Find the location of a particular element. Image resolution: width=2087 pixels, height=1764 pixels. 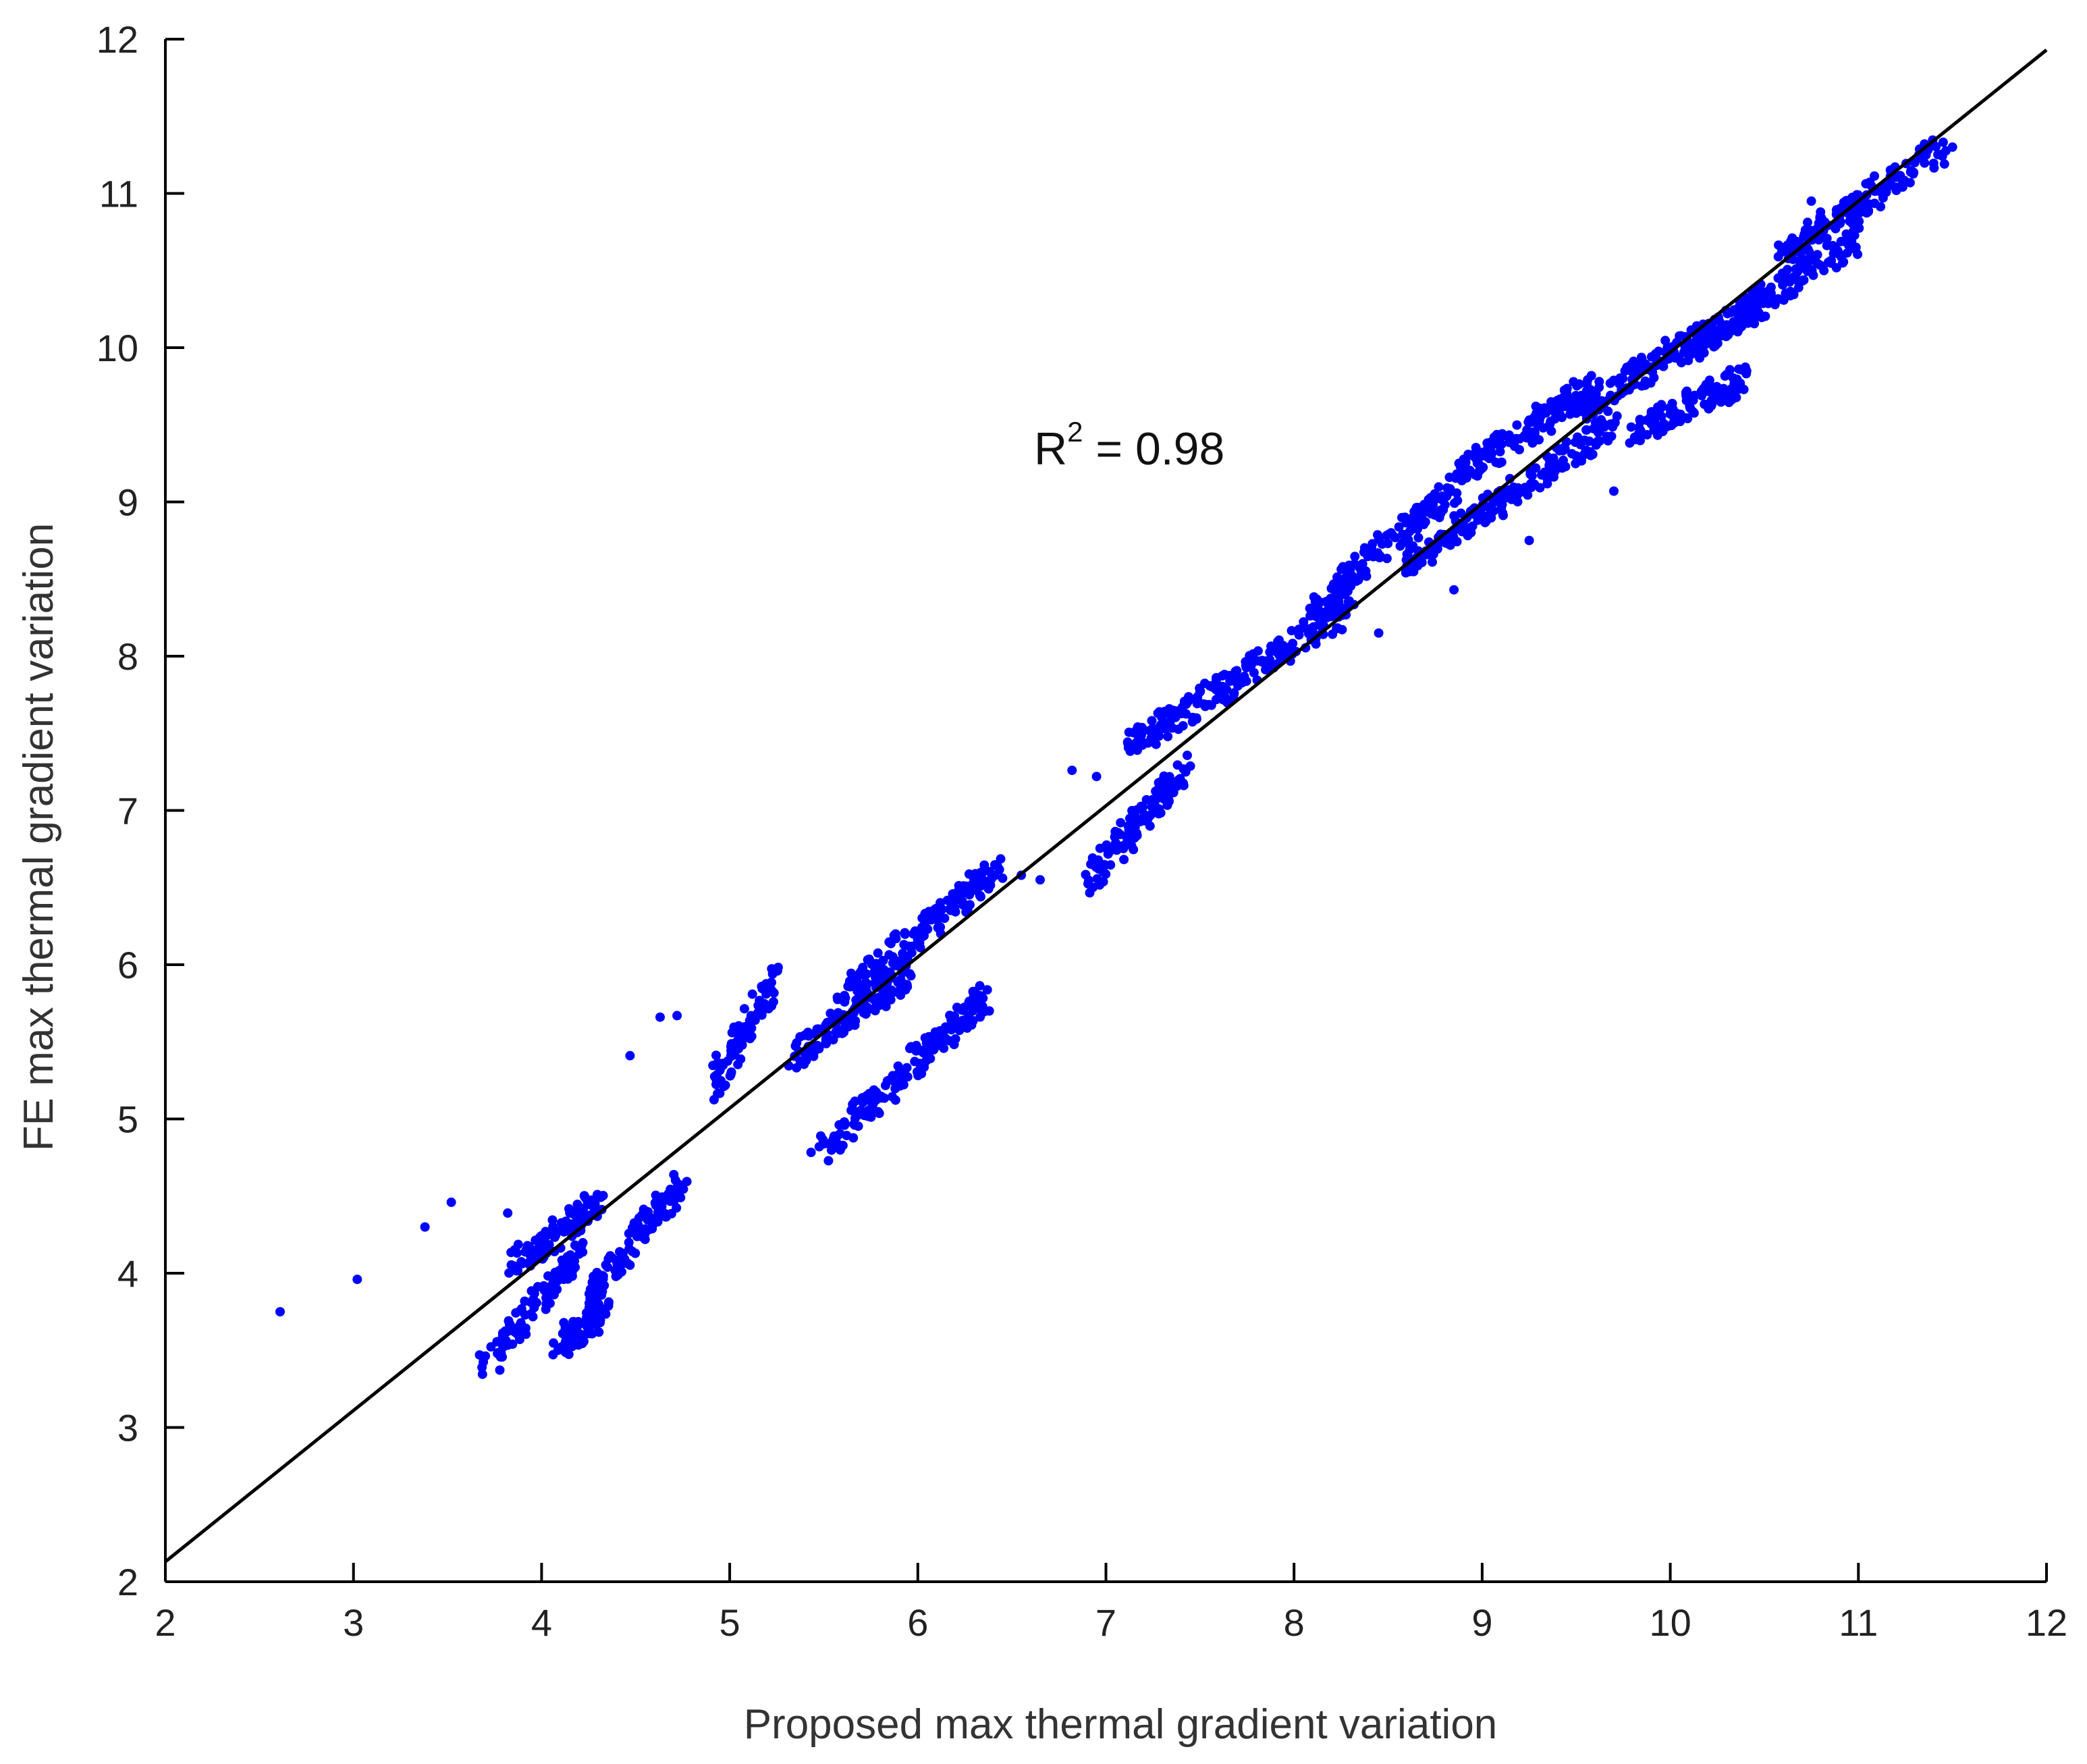

x-tick-label: 12 is located at coordinates (2046, 1622).